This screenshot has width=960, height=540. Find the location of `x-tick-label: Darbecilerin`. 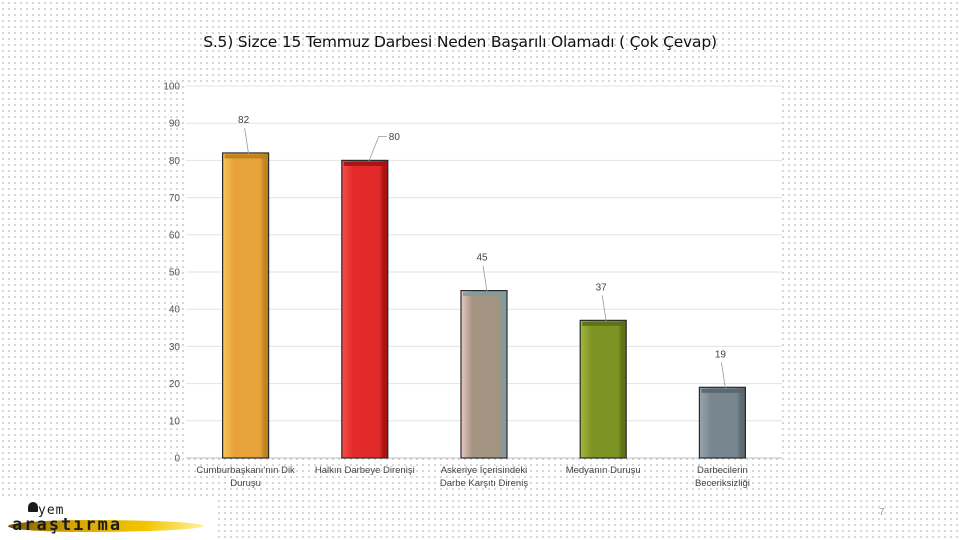

x-tick-label: Darbecilerin is located at coordinates (722, 470).